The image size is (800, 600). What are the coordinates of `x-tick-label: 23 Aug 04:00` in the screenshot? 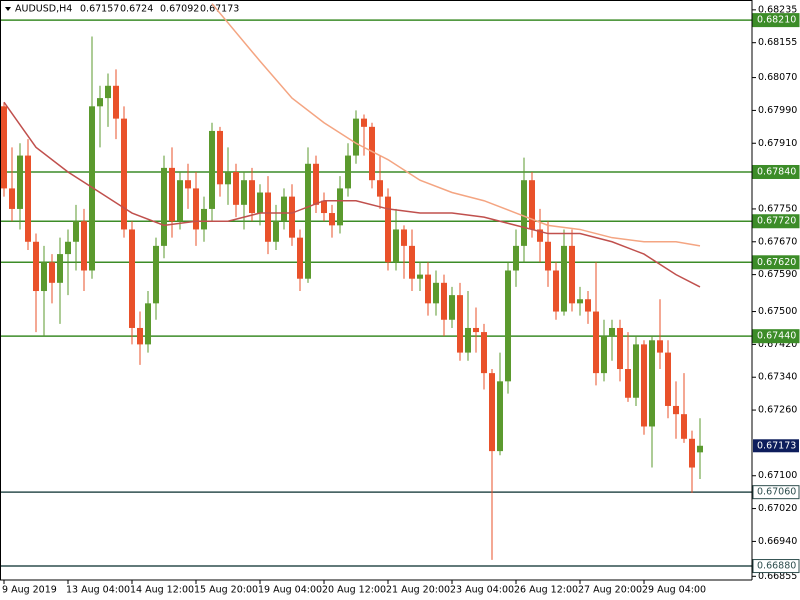 It's located at (482, 590).